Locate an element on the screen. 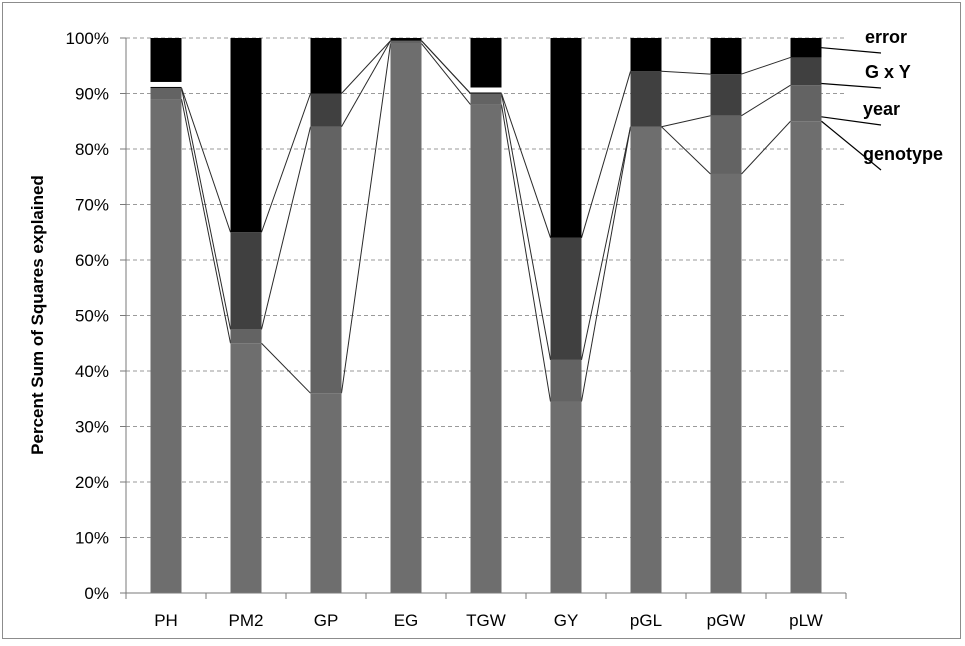 This screenshot has width=965, height=646. series-label: G x Y is located at coordinates (888, 72).